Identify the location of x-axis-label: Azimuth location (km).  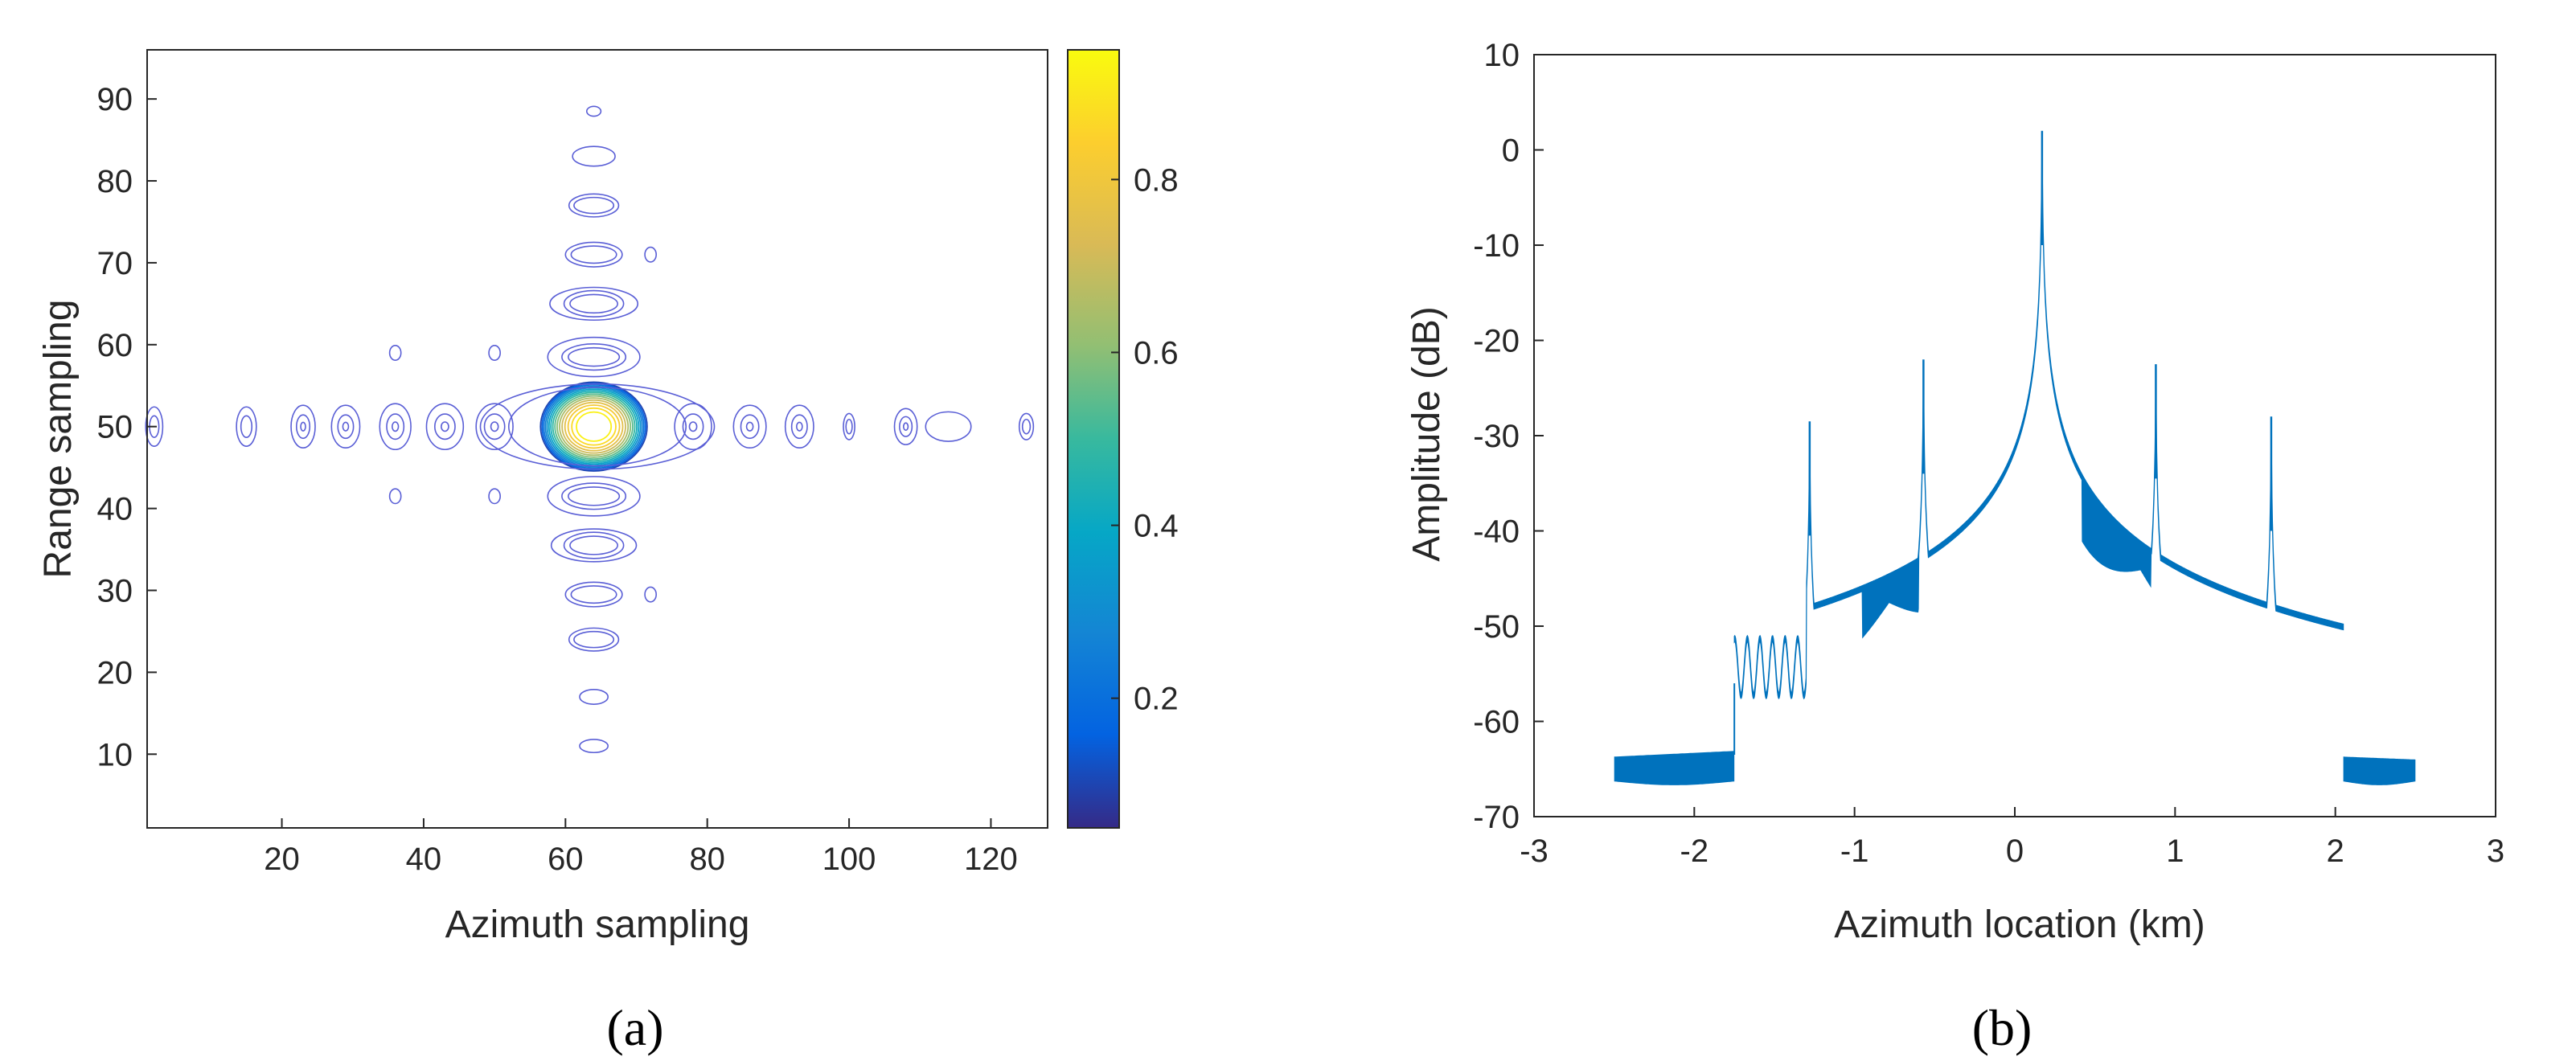
(2019, 924).